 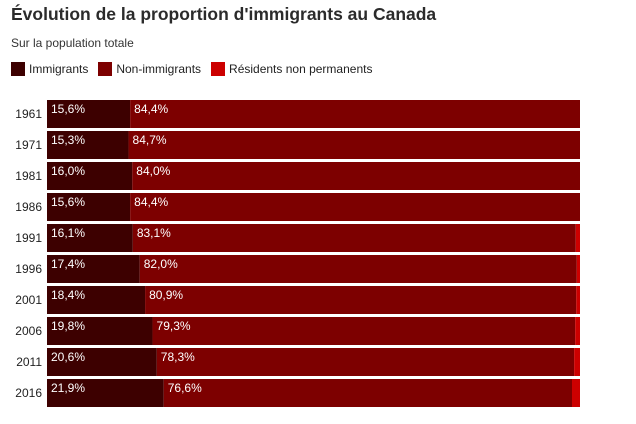 What do you see at coordinates (364, 331) in the screenshot?
I see `bar-non-immigrants-2006` at bounding box center [364, 331].